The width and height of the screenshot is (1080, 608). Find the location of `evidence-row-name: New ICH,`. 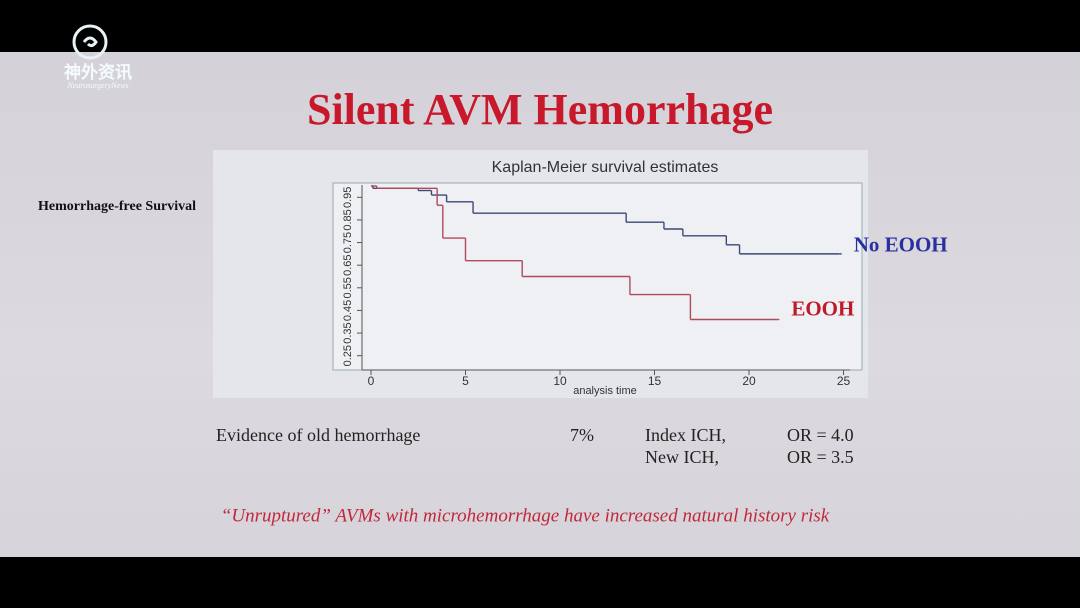

evidence-row-name: New ICH, is located at coordinates (682, 457).